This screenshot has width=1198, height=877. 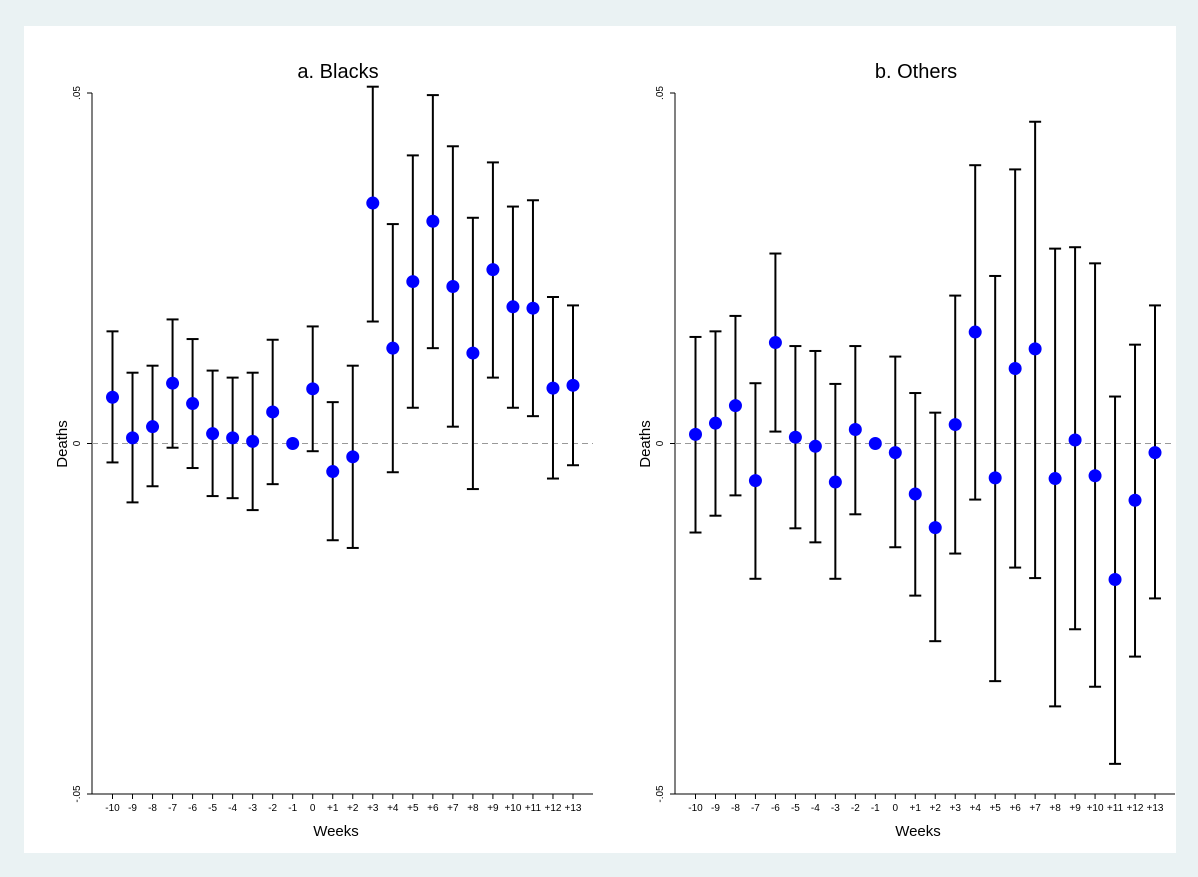 What do you see at coordinates (252, 808) in the screenshot?
I see `panel-a-x-tick-label: -3` at bounding box center [252, 808].